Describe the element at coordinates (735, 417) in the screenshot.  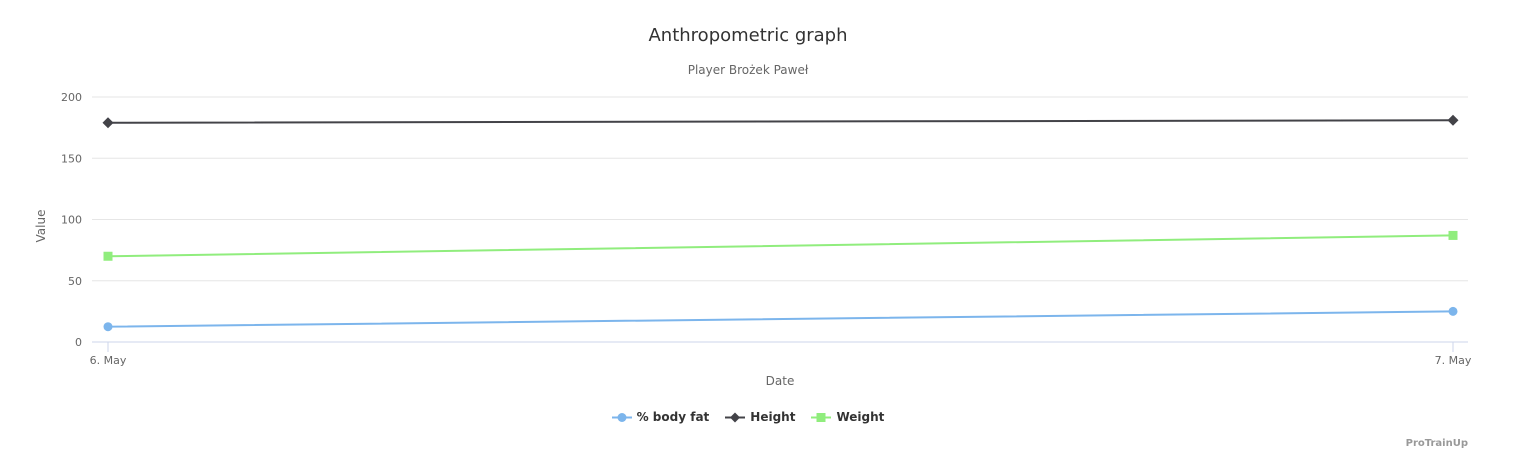
I see `diamond-marker-icon` at that location.